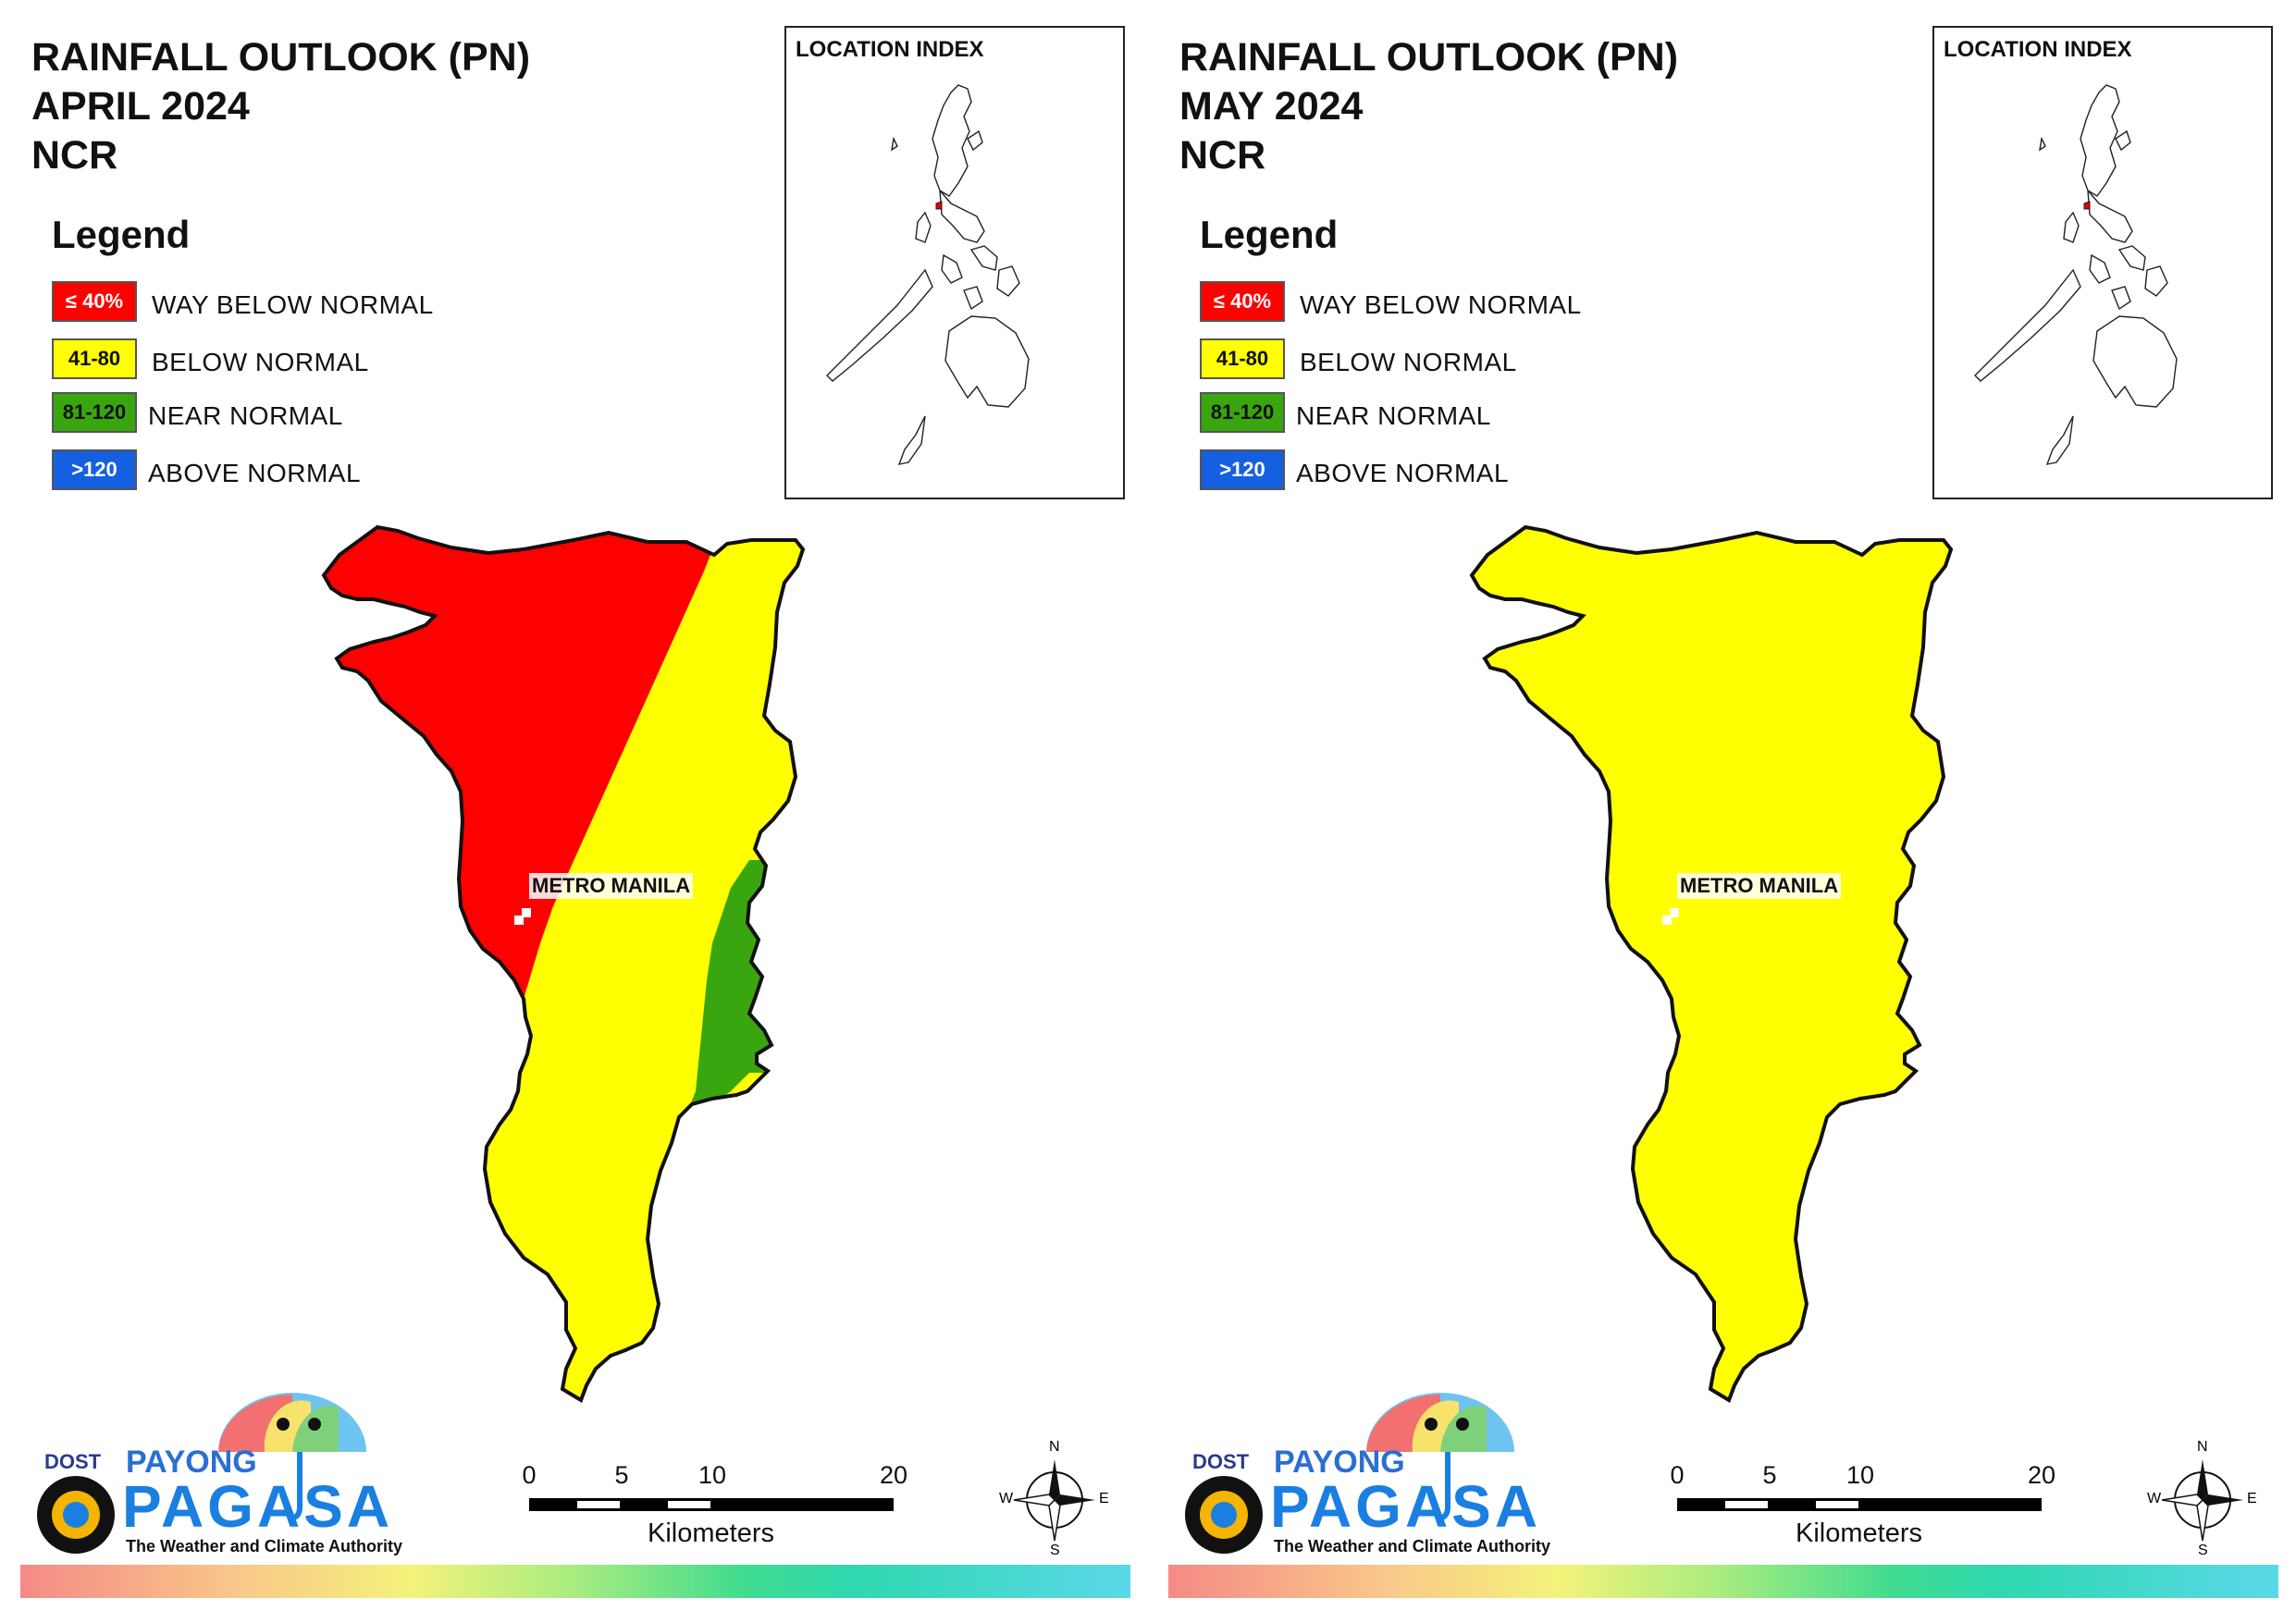  I want to click on region-below-normal, so click(1711, 963).